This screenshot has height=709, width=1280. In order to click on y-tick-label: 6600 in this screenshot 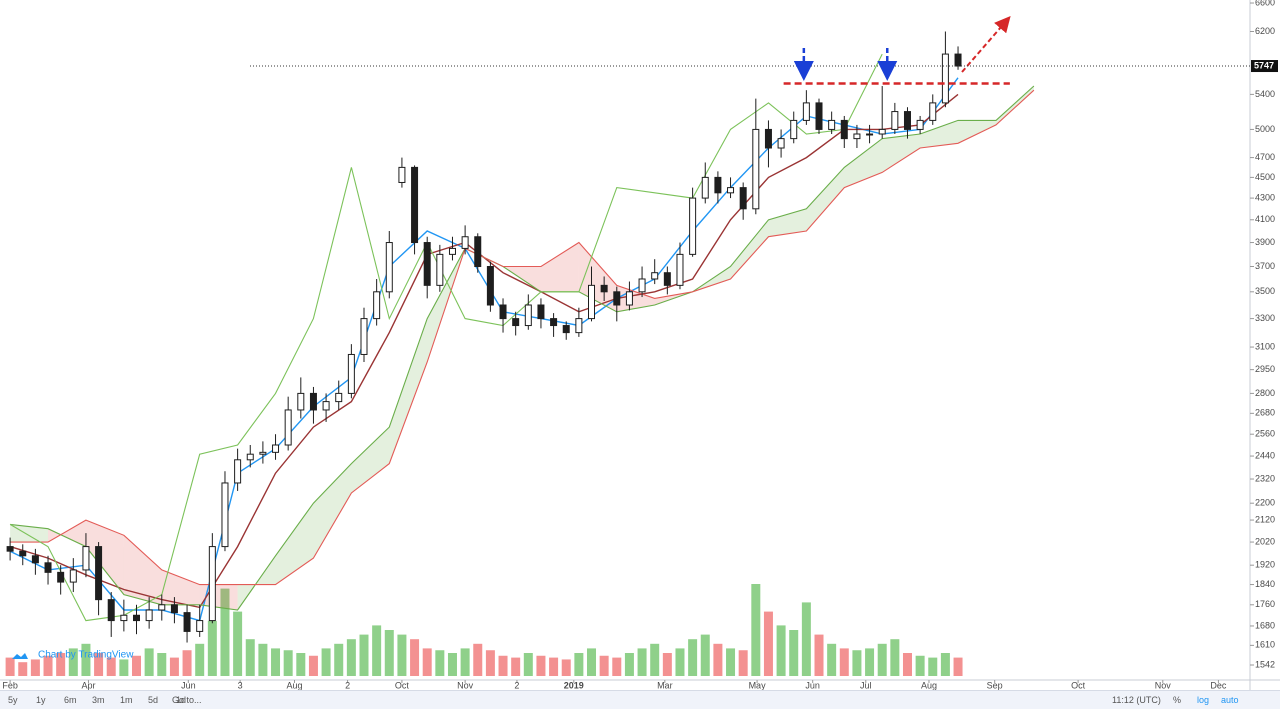, I will do `click(1265, 3)`.